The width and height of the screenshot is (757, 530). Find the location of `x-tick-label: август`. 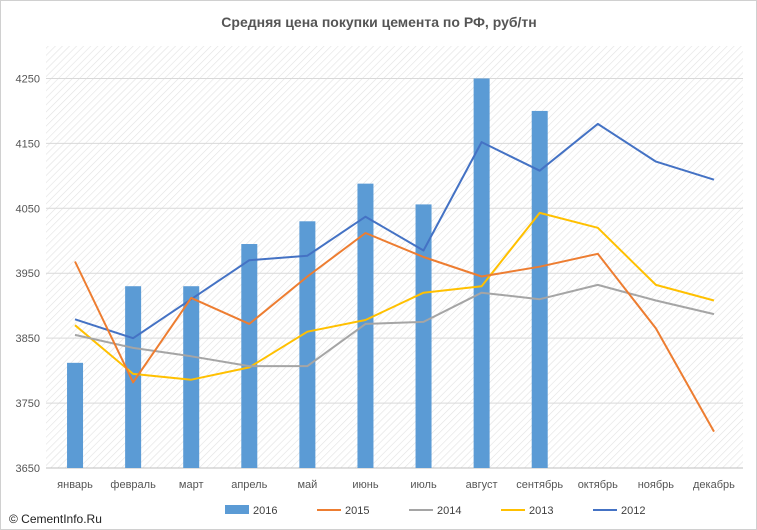

x-tick-label: август is located at coordinates (482, 485).